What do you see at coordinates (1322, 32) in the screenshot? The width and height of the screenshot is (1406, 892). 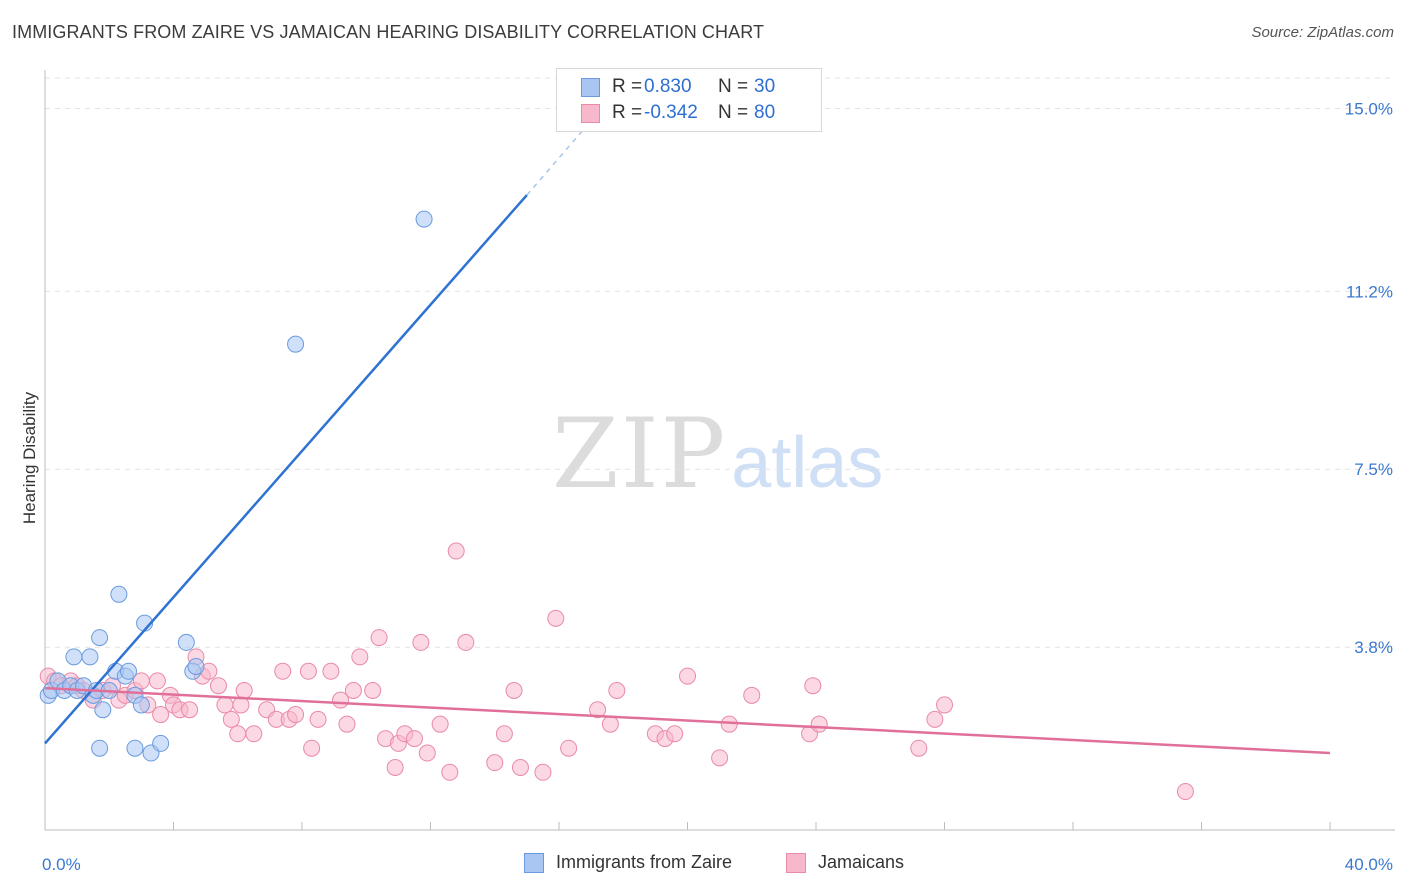 I see `source-credit: Source: ZipAtlas.com` at bounding box center [1322, 32].